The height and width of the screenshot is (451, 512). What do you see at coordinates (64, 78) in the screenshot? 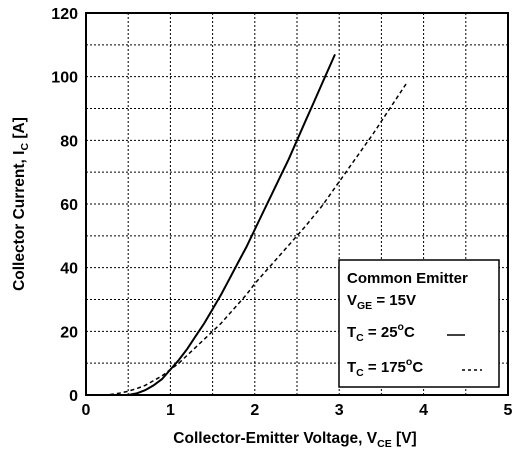
I see `y-tick-label: 100` at bounding box center [64, 78].